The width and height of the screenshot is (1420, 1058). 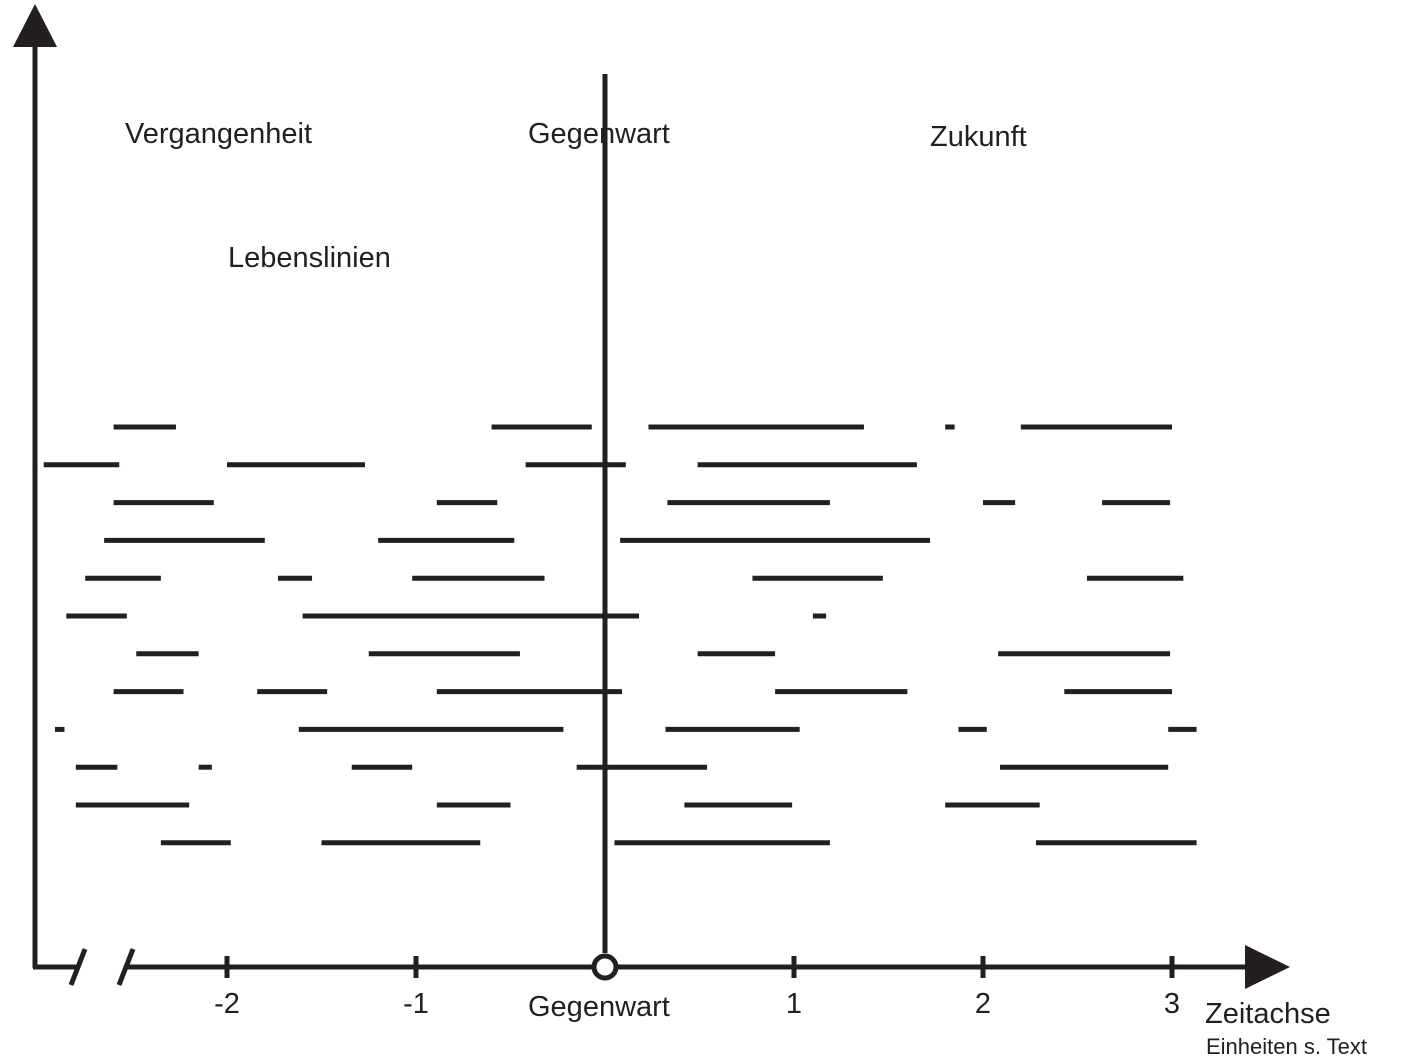 What do you see at coordinates (983, 1004) in the screenshot?
I see `tick-label: 2` at bounding box center [983, 1004].